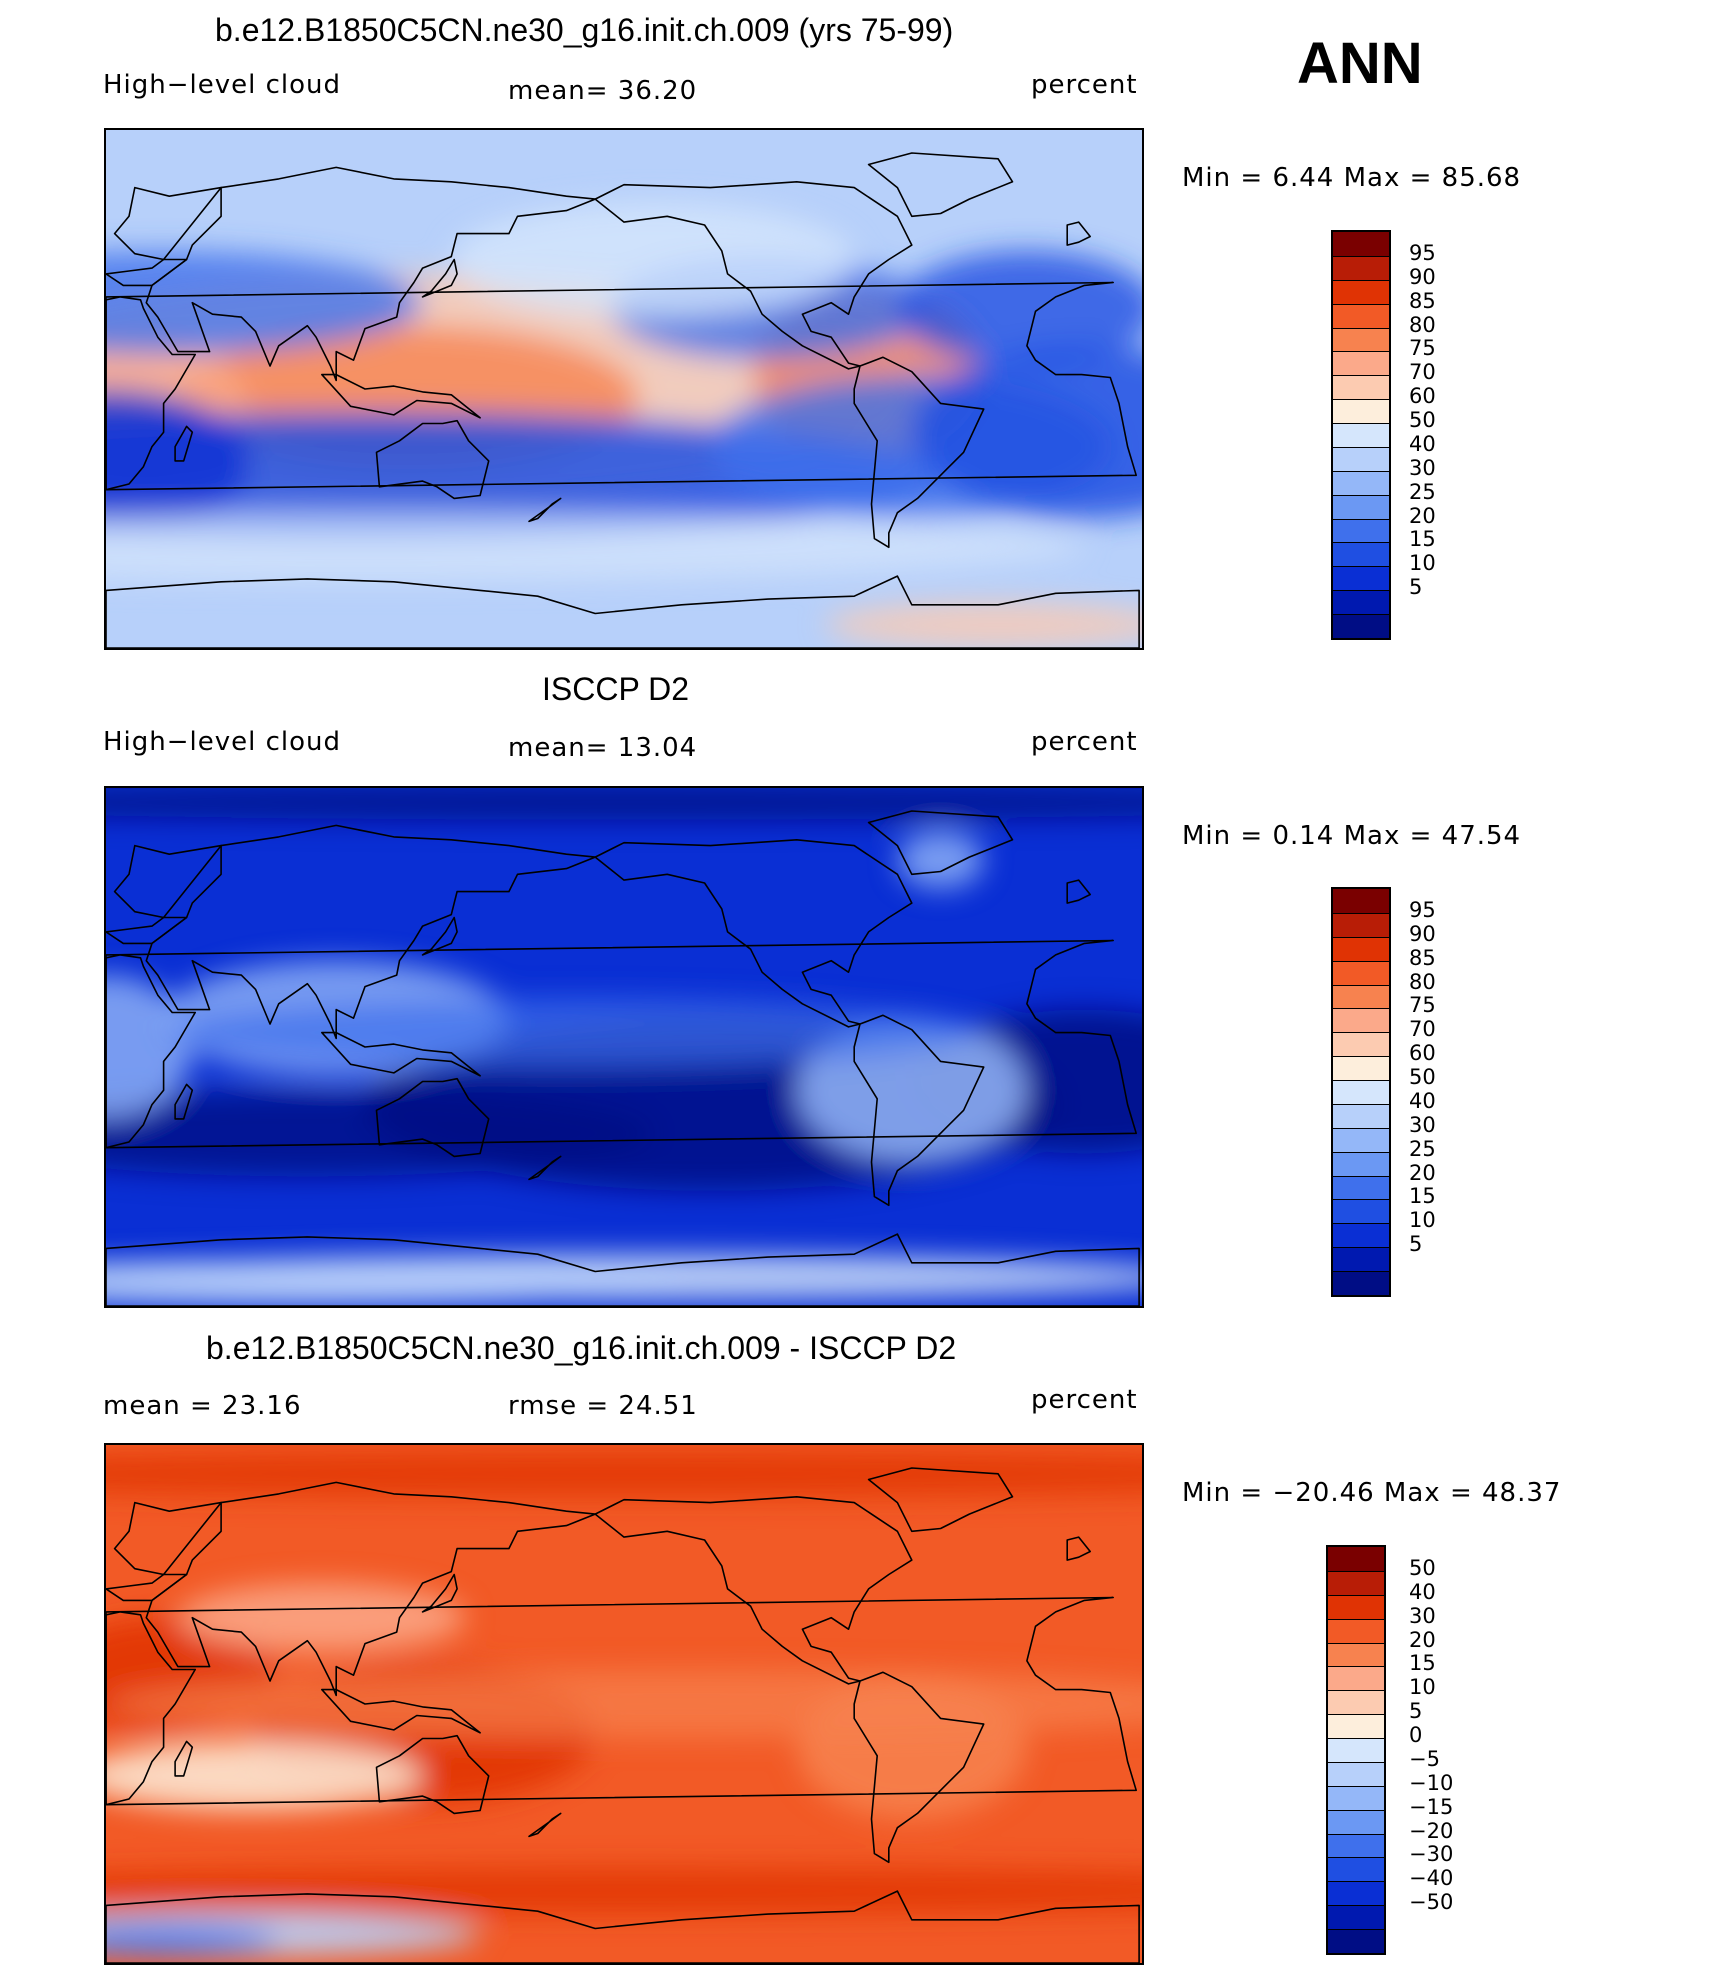  I want to click on colorbar-label: −50, so click(1431, 1902).